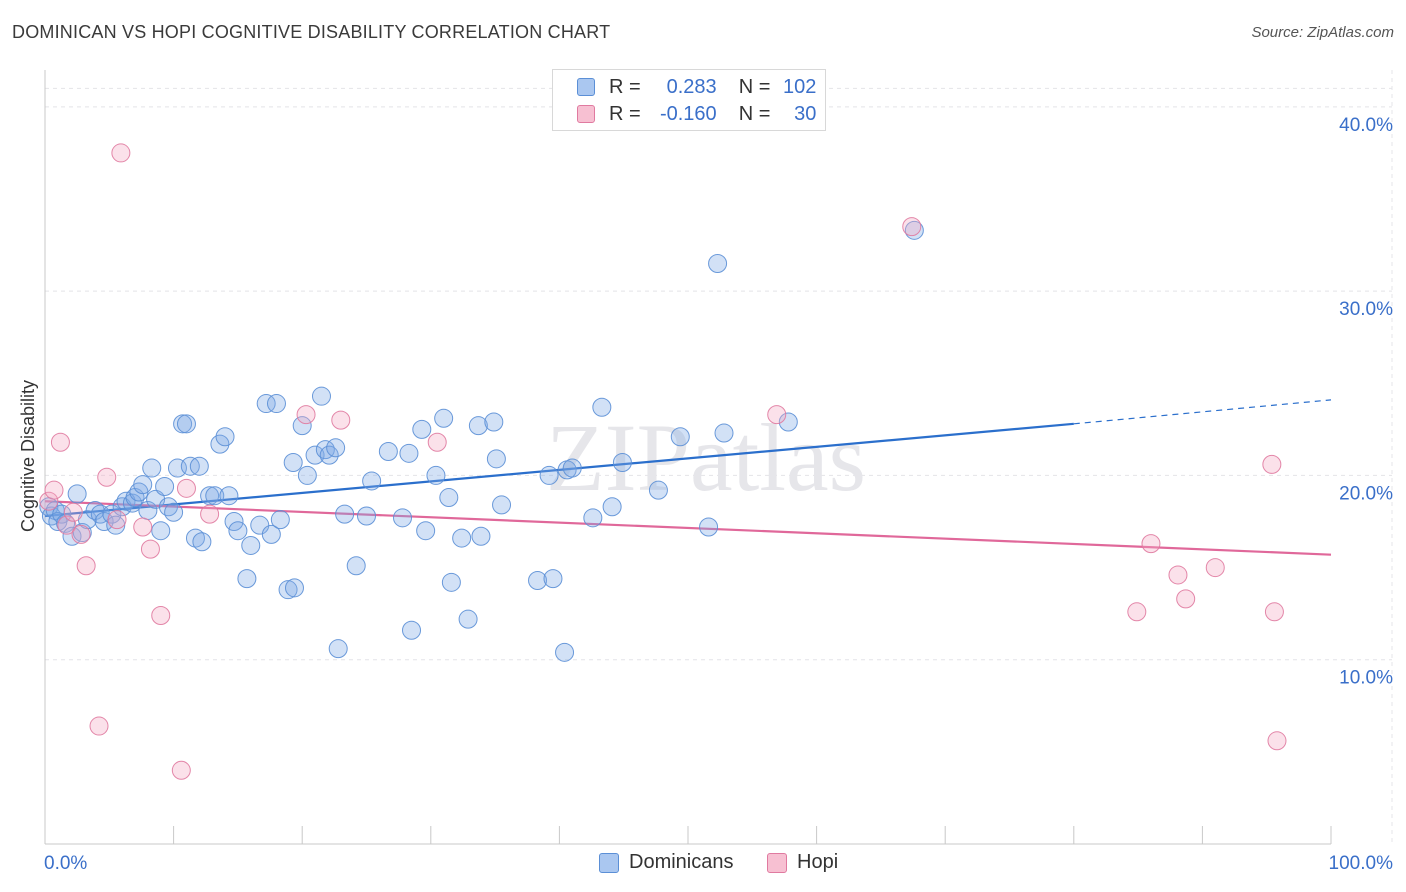 The height and width of the screenshot is (892, 1406). What do you see at coordinates (818, 862) in the screenshot?
I see `legend-item-label: Hopi` at bounding box center [818, 862].